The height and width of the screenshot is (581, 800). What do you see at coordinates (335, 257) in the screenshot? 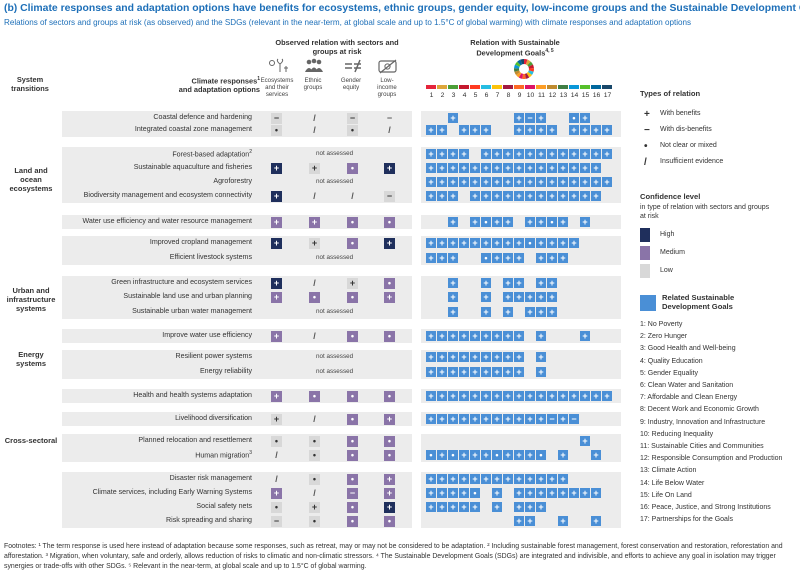
I see `not-assessed-label: not assessed` at bounding box center [335, 257].